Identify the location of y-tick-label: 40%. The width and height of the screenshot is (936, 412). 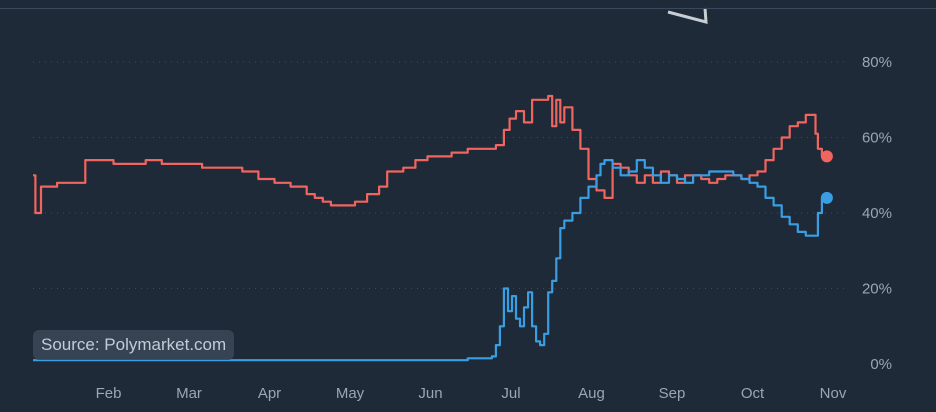
(877, 213).